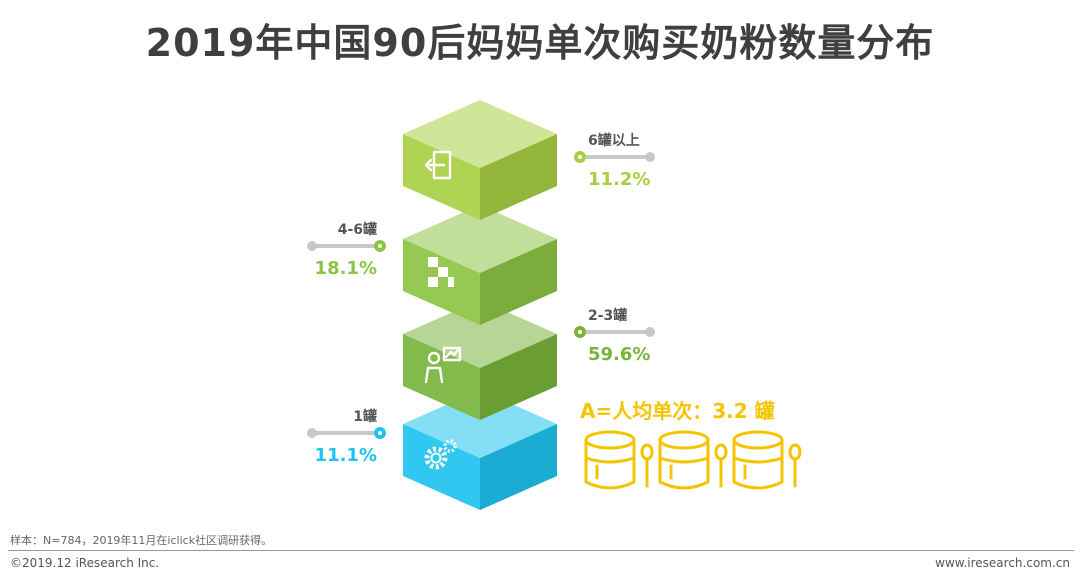 Image resolution: width=1080 pixels, height=584 pixels. I want to click on value-label: 59.6%, so click(619, 354).